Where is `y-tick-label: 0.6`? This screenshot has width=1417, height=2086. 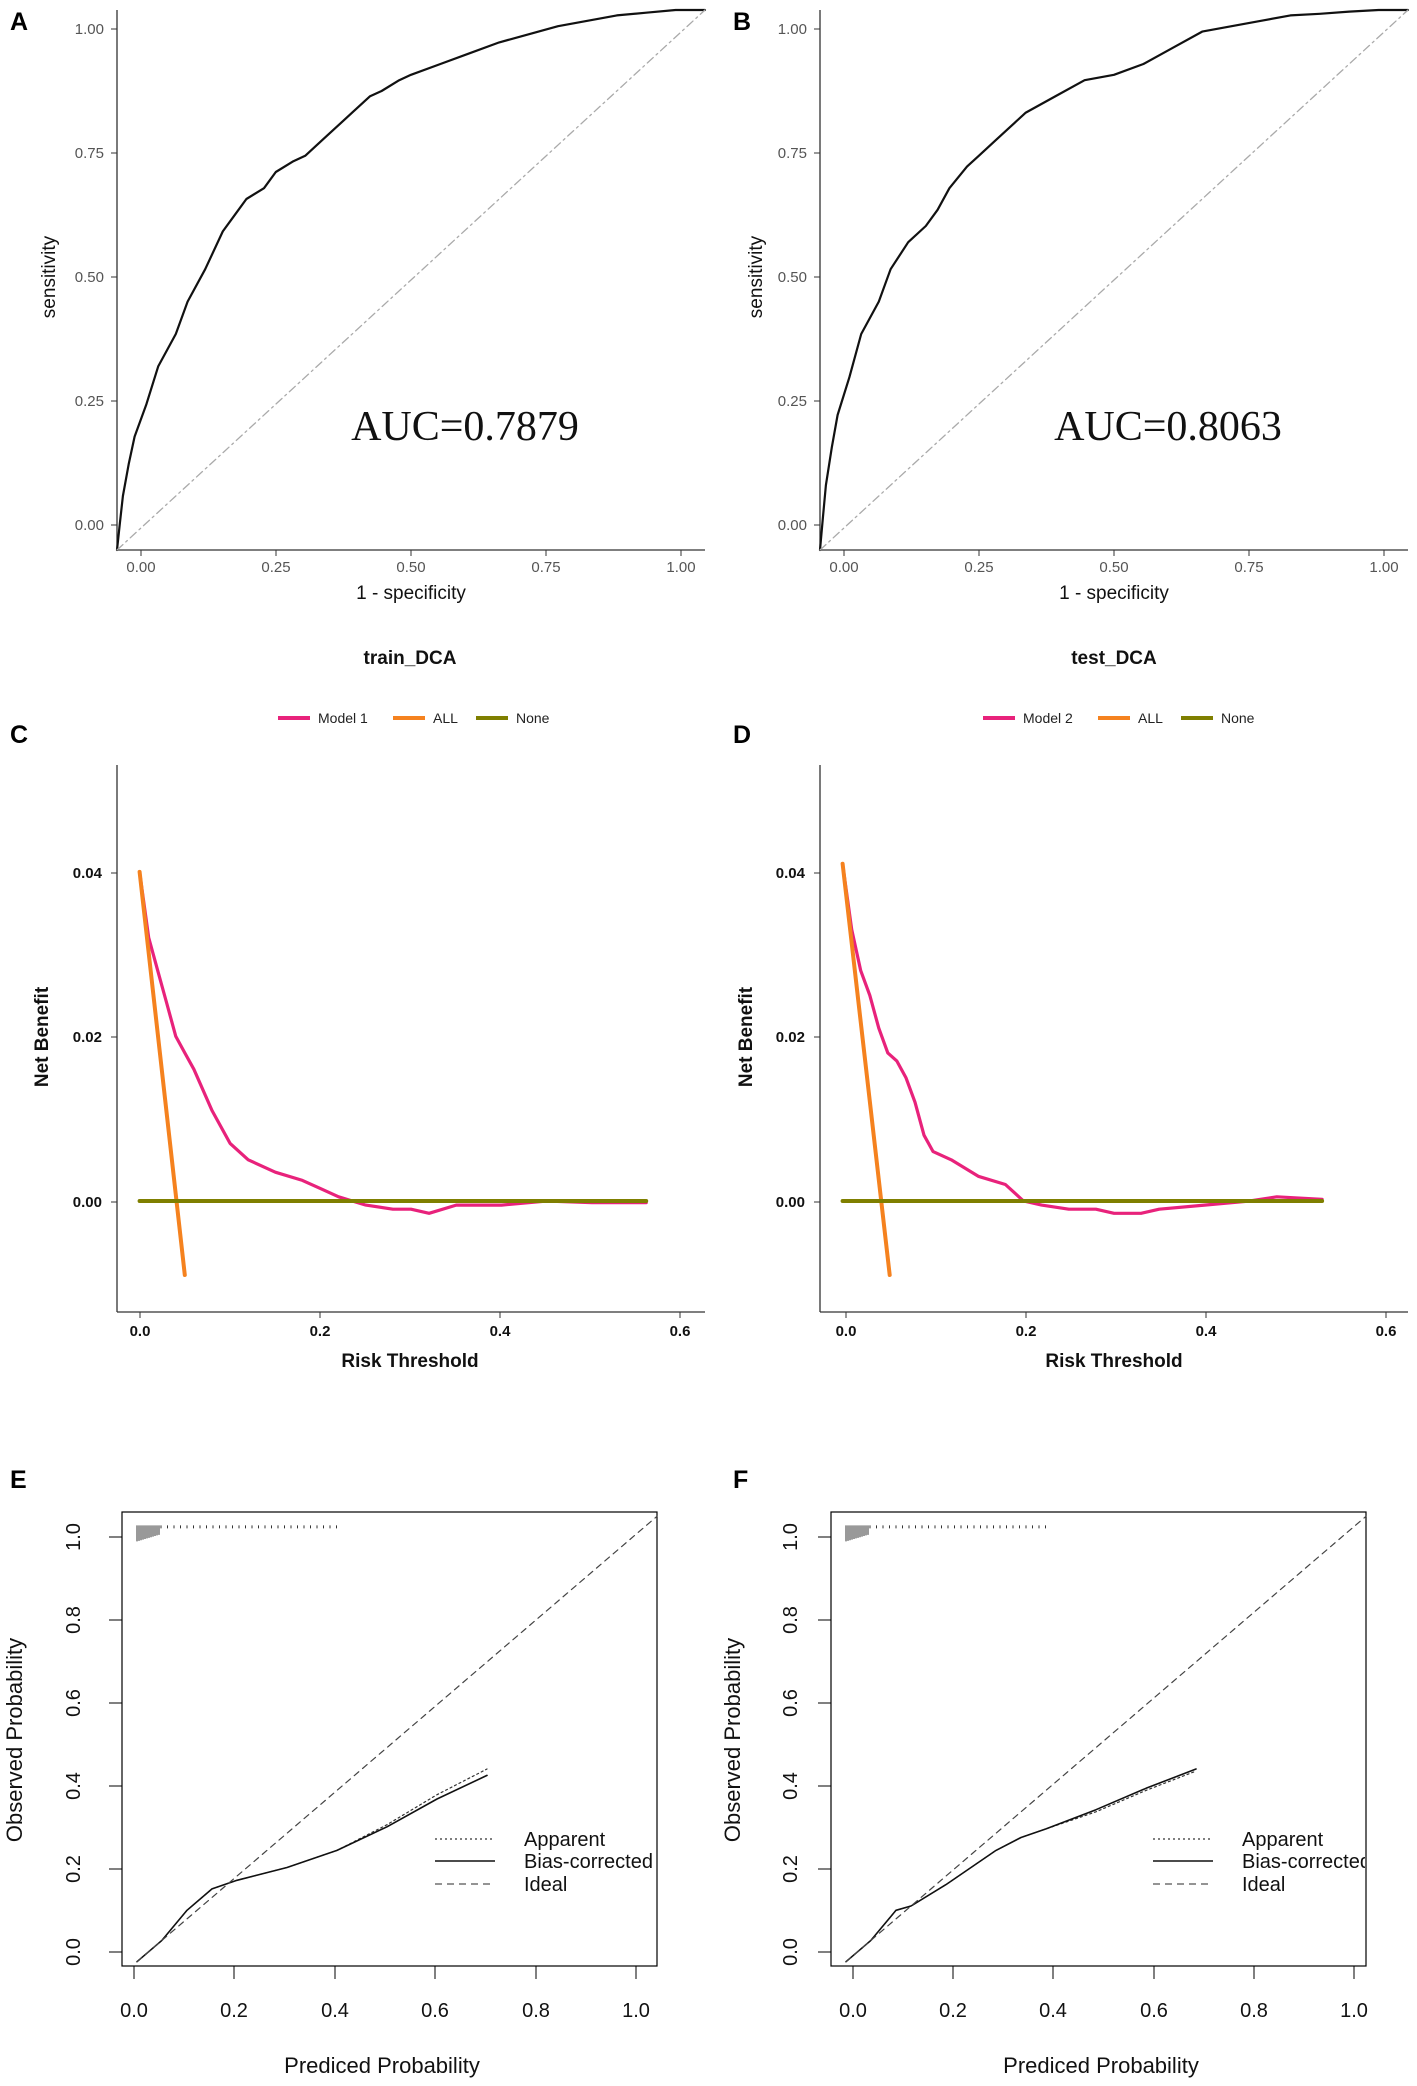
y-tick-label: 0.6 is located at coordinates (74, 1703).